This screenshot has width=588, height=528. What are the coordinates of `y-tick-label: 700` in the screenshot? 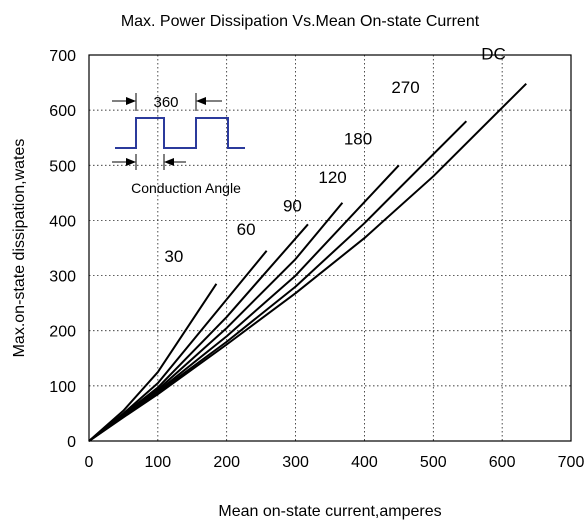 It's located at (62, 56).